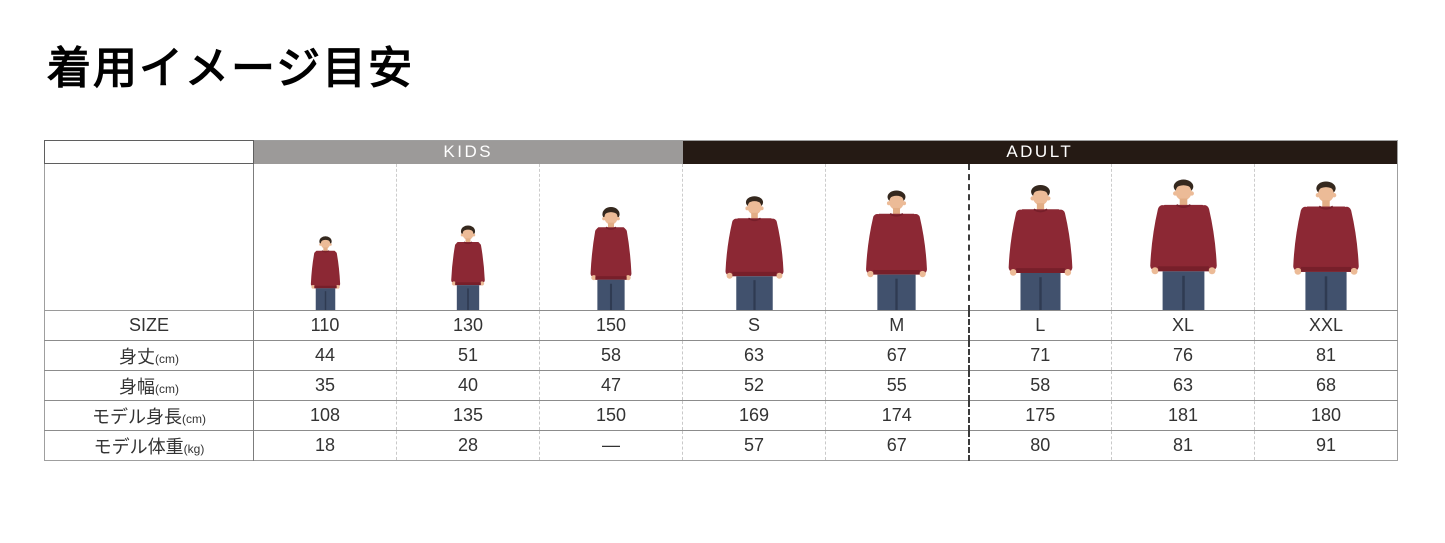 This screenshot has height=543, width=1445. What do you see at coordinates (137, 386) in the screenshot?
I see `row-label-text: 身幅` at bounding box center [137, 386].